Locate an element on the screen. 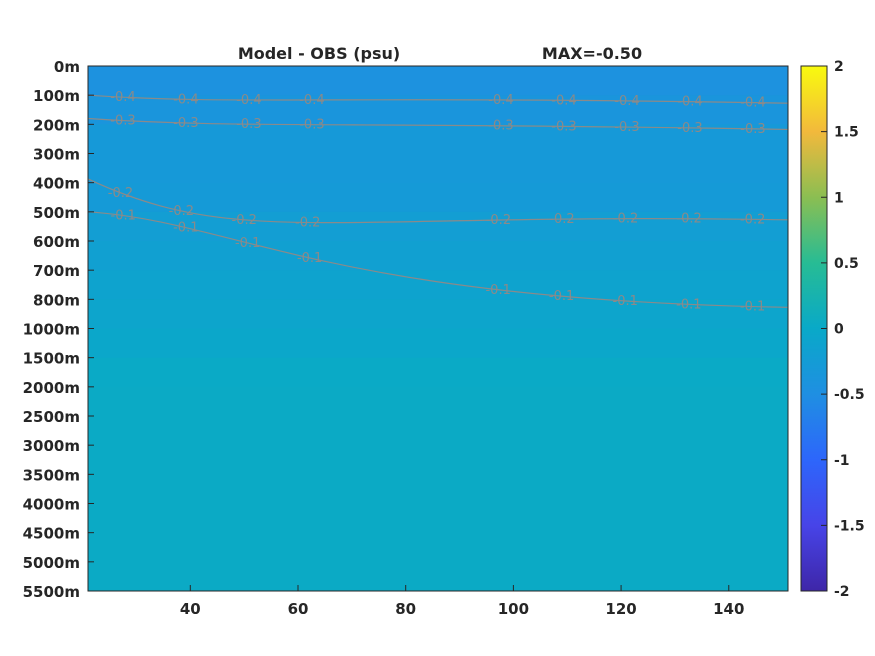  y-tick-label: 3500m is located at coordinates (51, 475).